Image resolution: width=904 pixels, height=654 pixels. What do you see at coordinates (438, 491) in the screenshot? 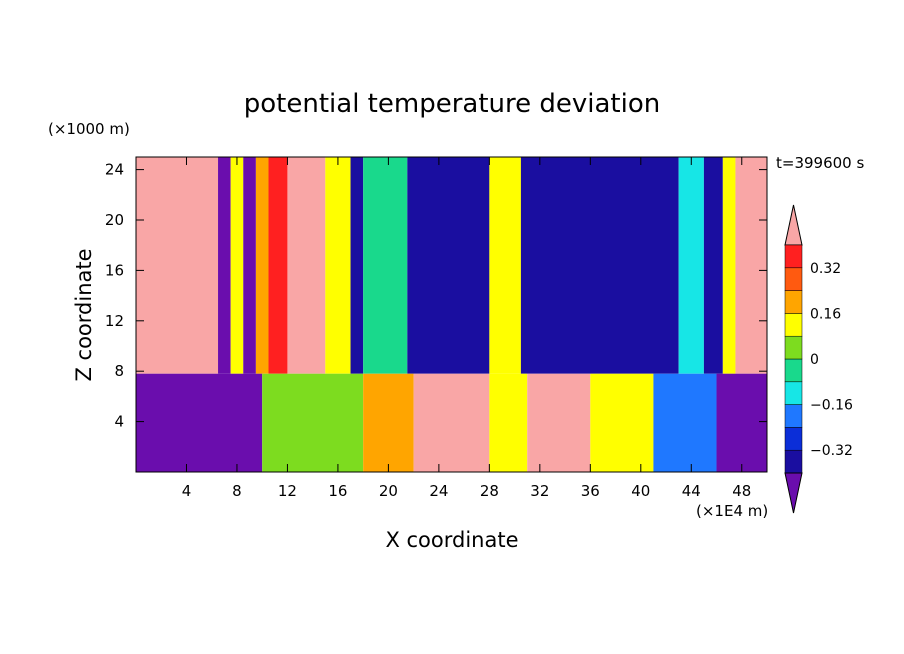
I see `x-tick-label: 24` at bounding box center [438, 491].